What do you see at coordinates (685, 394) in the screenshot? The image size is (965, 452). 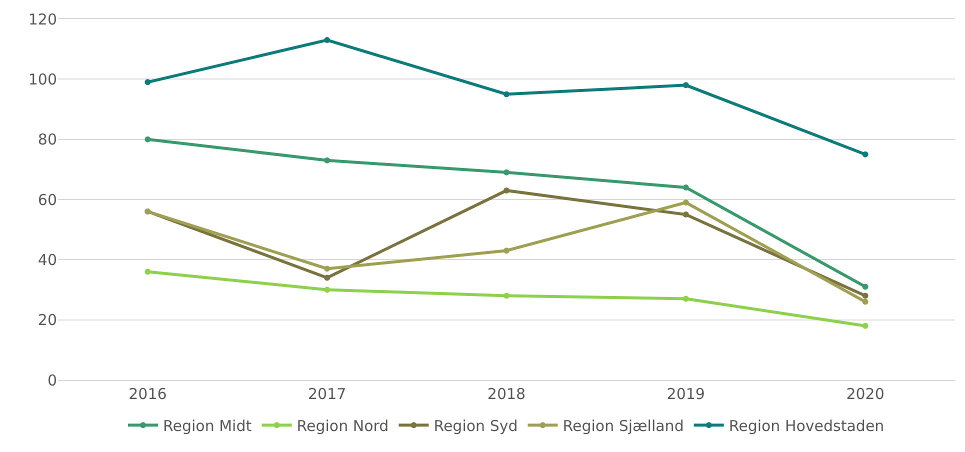 I see `x-tick-label: 2019` at bounding box center [685, 394].